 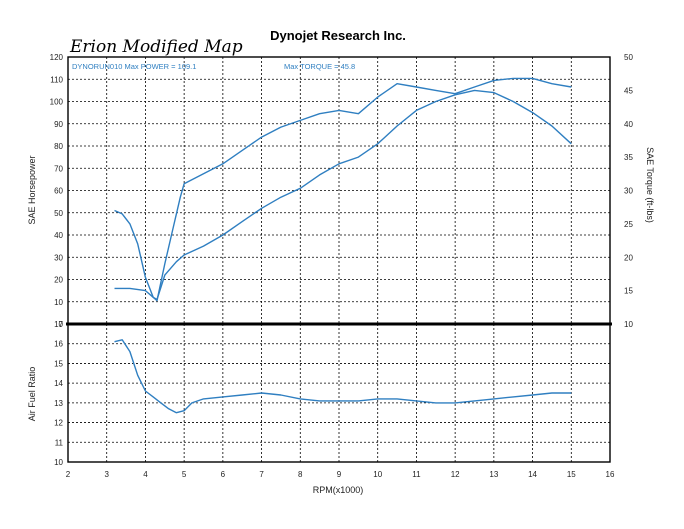 I want to click on y-left-tick-label: 80, so click(x=58, y=146).